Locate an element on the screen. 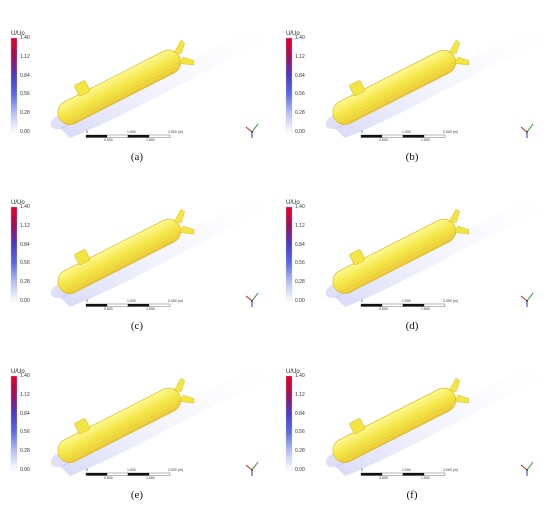 The image size is (550, 509). panel-caption: (c) is located at coordinates (137, 326).